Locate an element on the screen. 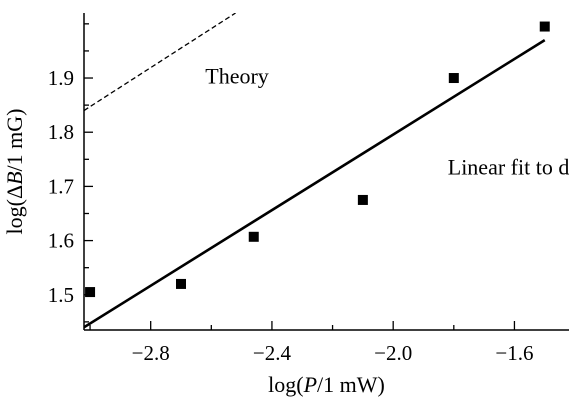 This screenshot has width=569, height=399. y-tick-label: 1.7 is located at coordinates (61, 186).